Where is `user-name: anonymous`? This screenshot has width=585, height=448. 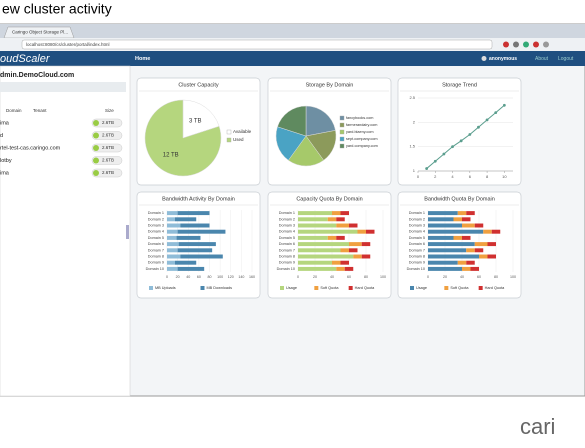
user-name: anonymous is located at coordinates (503, 59).